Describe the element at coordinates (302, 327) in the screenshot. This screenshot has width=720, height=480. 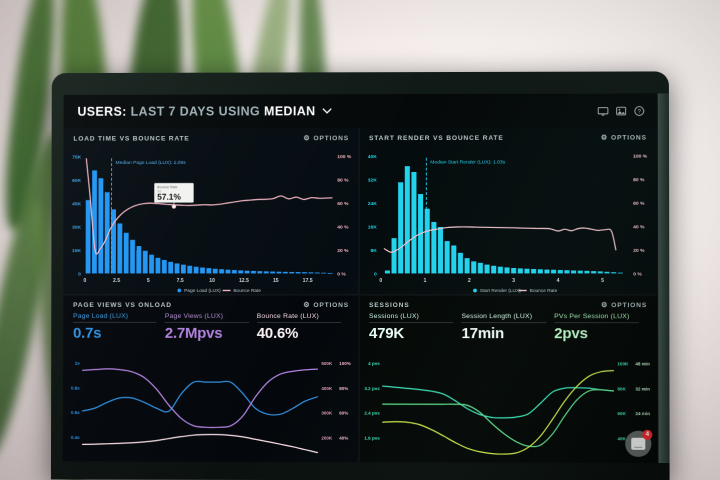
I see `metric-bounce-rate: Bounce Rate (LUX) 40.6%` at that location.